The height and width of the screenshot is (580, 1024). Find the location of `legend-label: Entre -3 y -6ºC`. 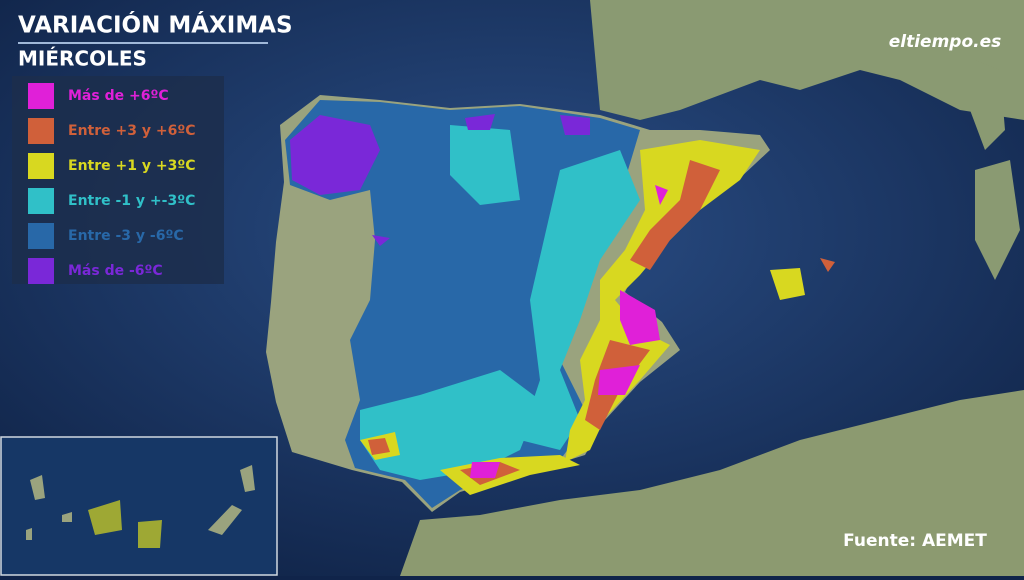

legend-label: Entre -3 y -6ºC is located at coordinates (126, 236).